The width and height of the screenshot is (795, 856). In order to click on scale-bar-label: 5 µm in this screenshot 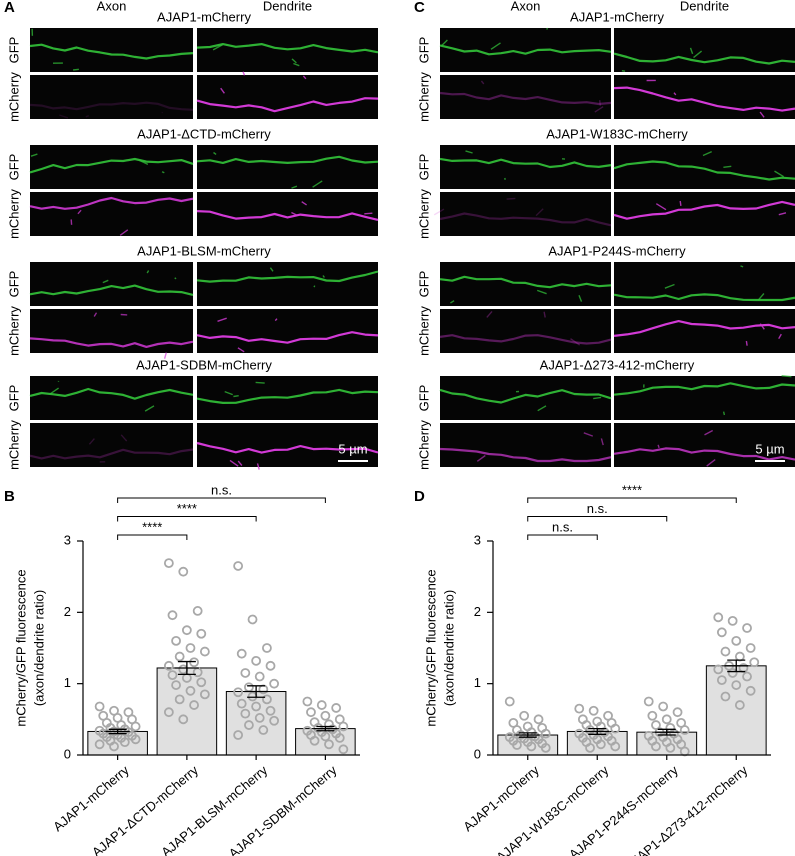, I will do `click(352, 448)`.